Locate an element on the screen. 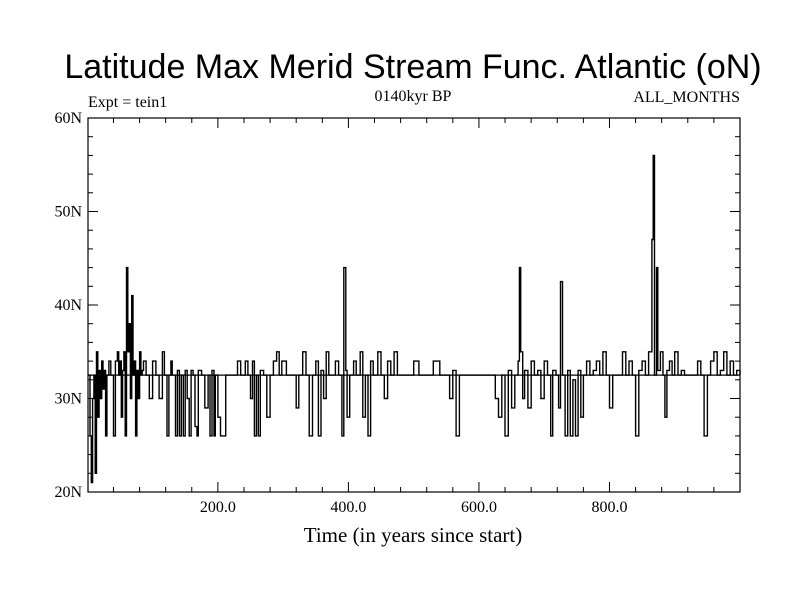 This screenshot has width=800, height=600. x-tick-label: 800.0 is located at coordinates (609, 507).